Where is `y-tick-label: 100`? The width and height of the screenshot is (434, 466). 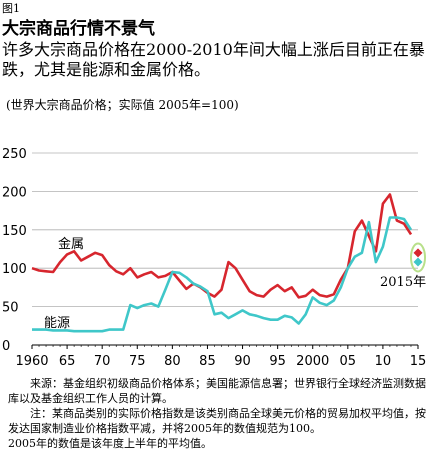
y-tick-label: 100 is located at coordinates (14, 269).